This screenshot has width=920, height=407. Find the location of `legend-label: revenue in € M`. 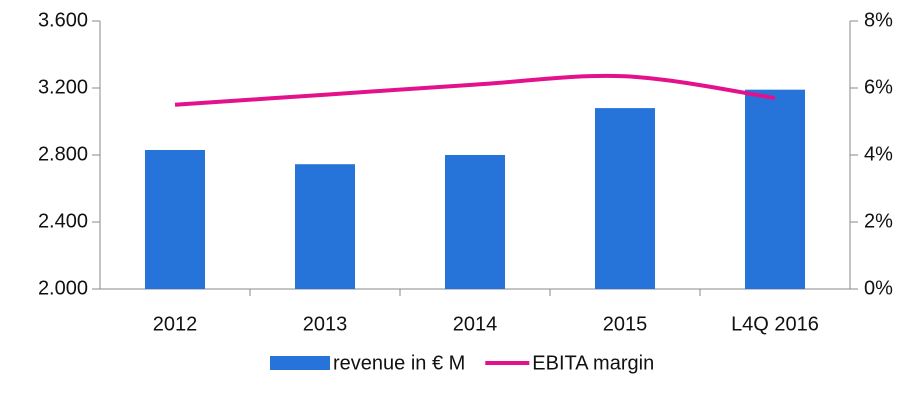

legend-label: revenue in € M is located at coordinates (399, 363).